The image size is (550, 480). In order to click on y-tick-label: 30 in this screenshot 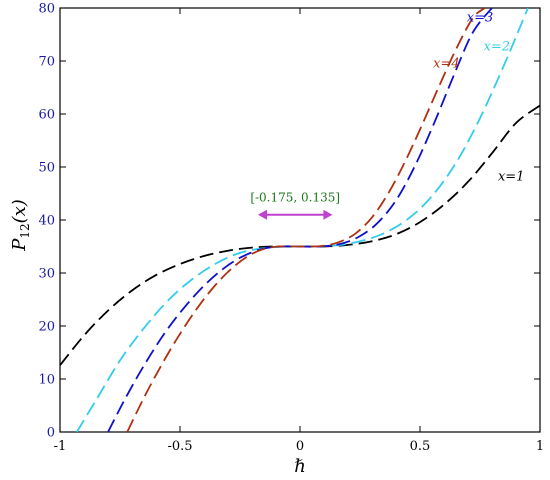, I will do `click(46, 274)`.